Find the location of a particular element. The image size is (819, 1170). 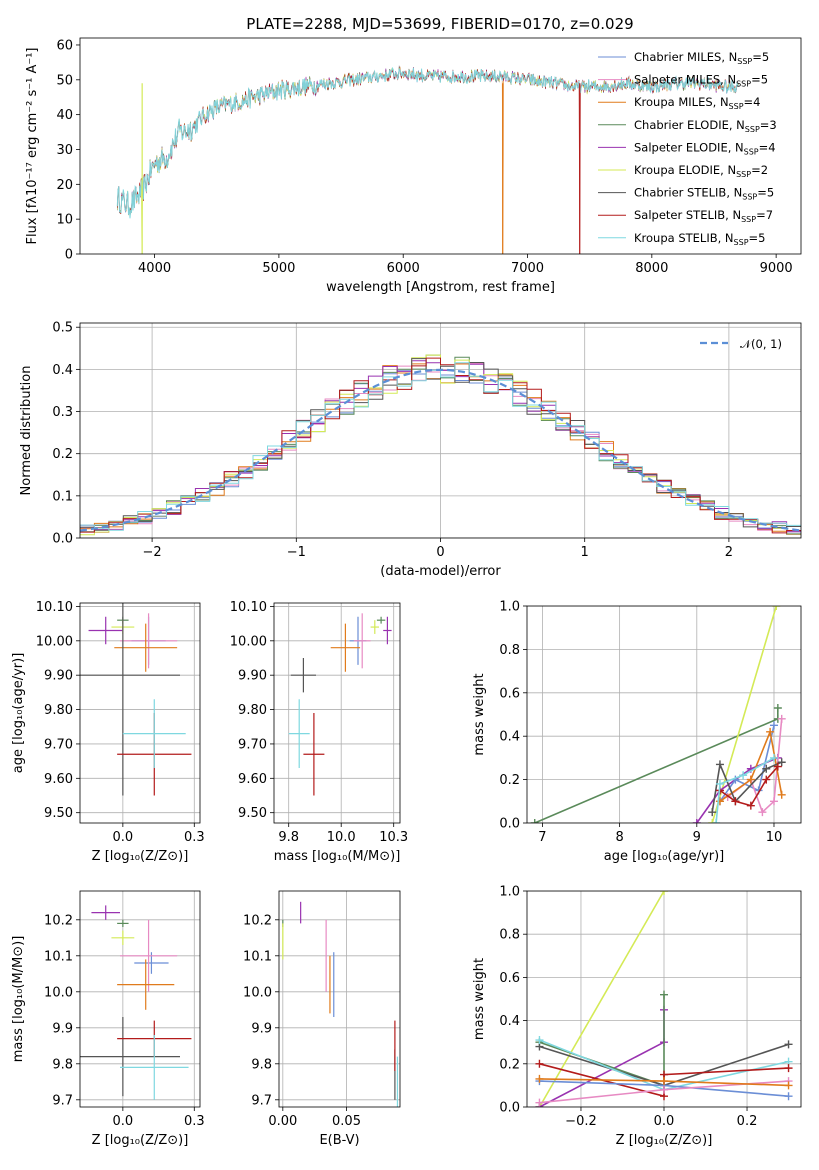

x-axis-label: age [log₁₀(age/yr)] is located at coordinates (664, 856).